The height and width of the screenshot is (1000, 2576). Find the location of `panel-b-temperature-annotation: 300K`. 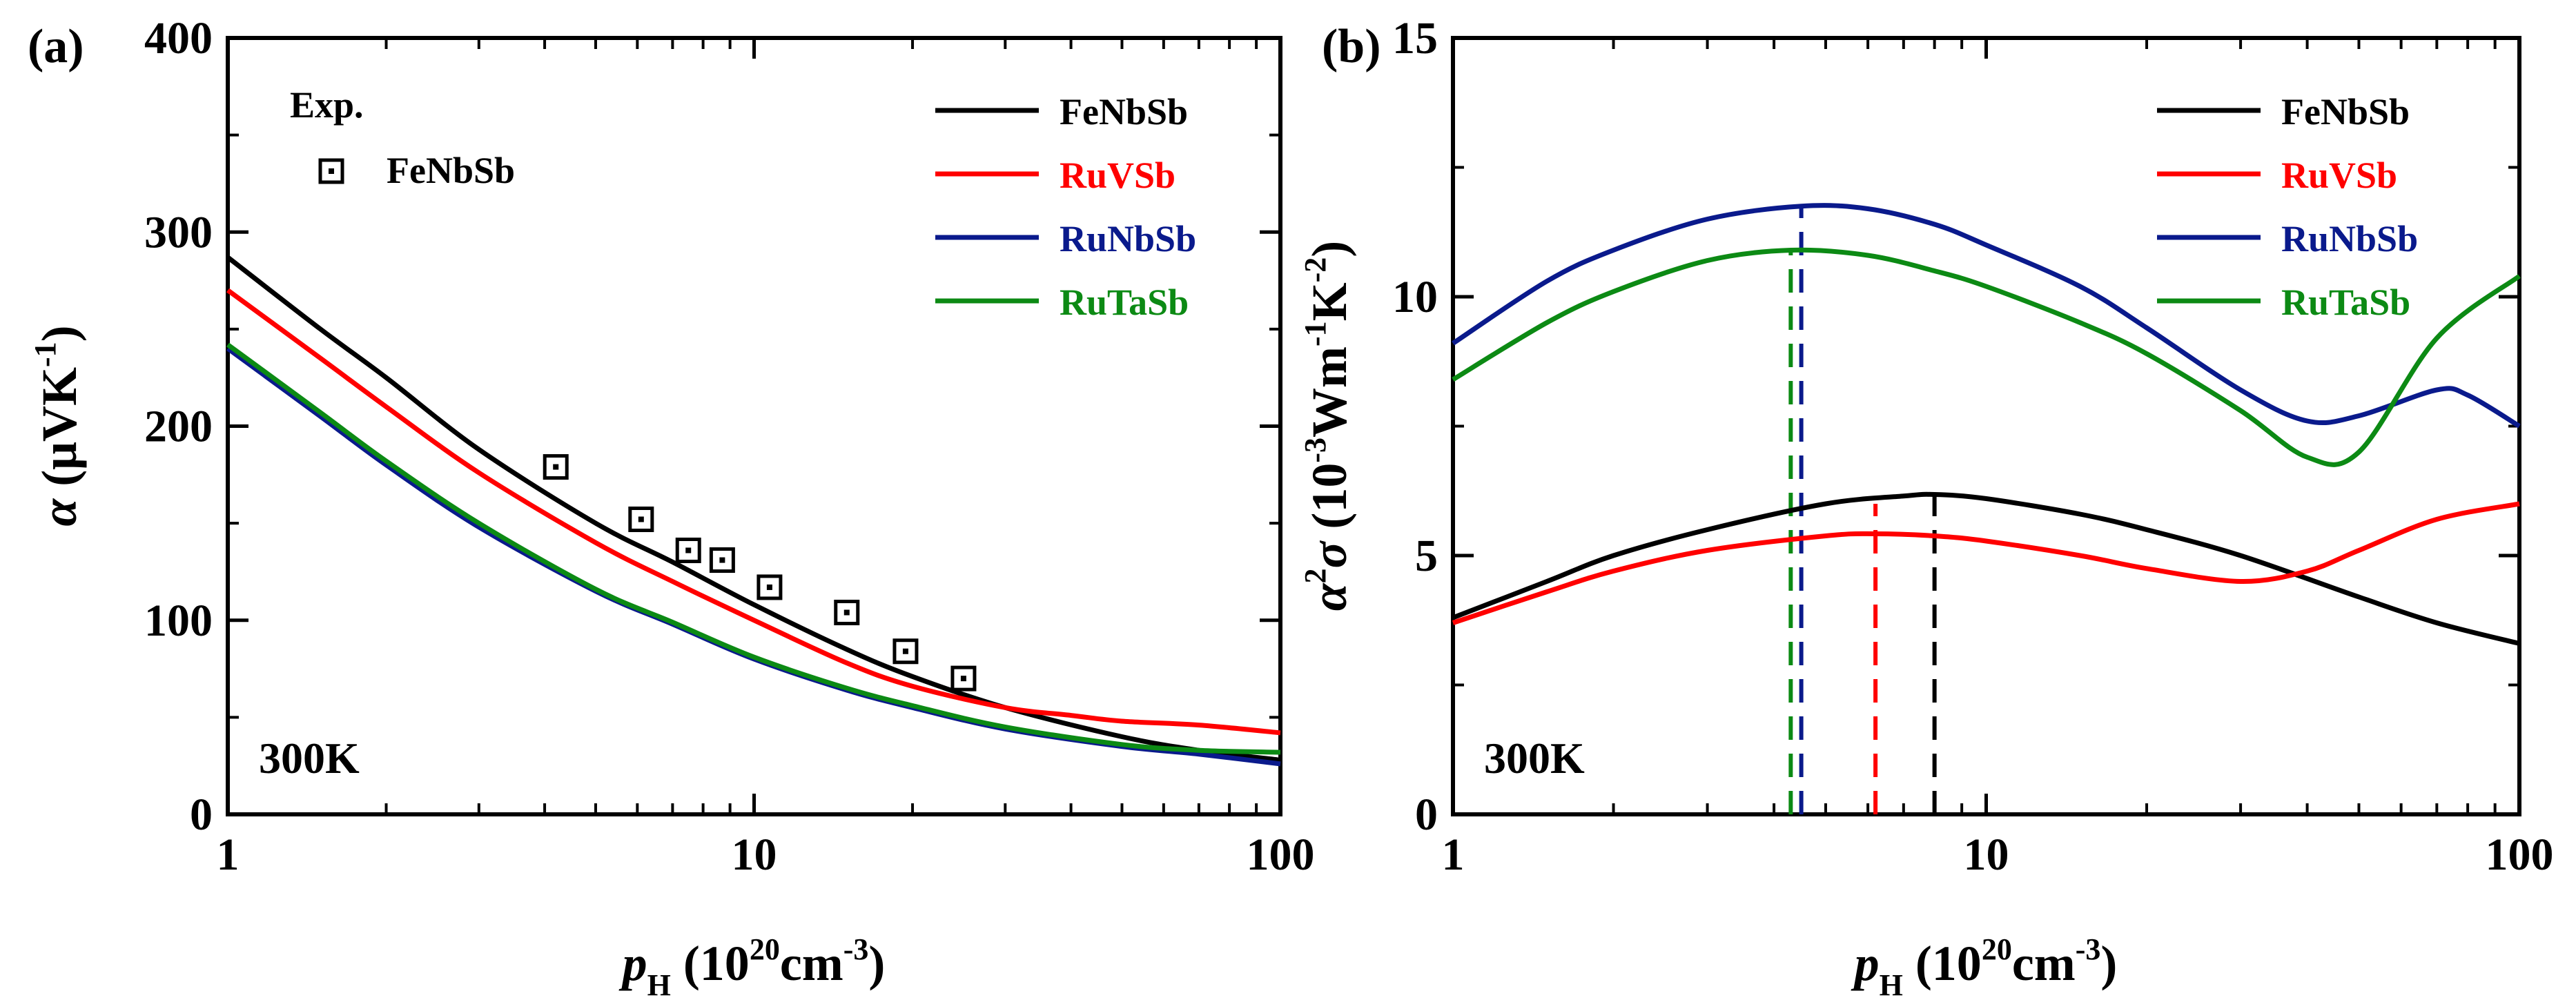

panel-b-temperature-annotation: 300K is located at coordinates (1534, 759).